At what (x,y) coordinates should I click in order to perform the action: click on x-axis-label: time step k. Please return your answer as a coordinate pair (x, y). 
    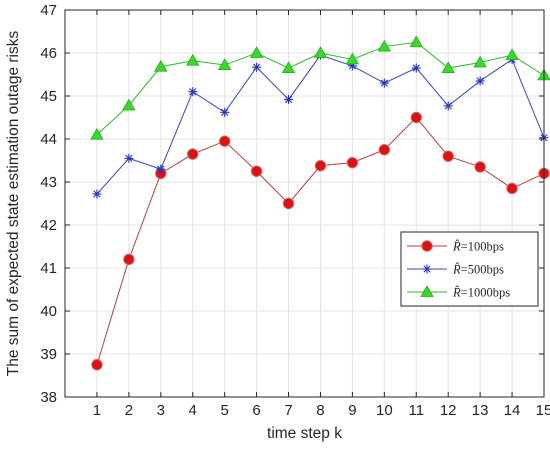
    Looking at the image, I should click on (304, 433).